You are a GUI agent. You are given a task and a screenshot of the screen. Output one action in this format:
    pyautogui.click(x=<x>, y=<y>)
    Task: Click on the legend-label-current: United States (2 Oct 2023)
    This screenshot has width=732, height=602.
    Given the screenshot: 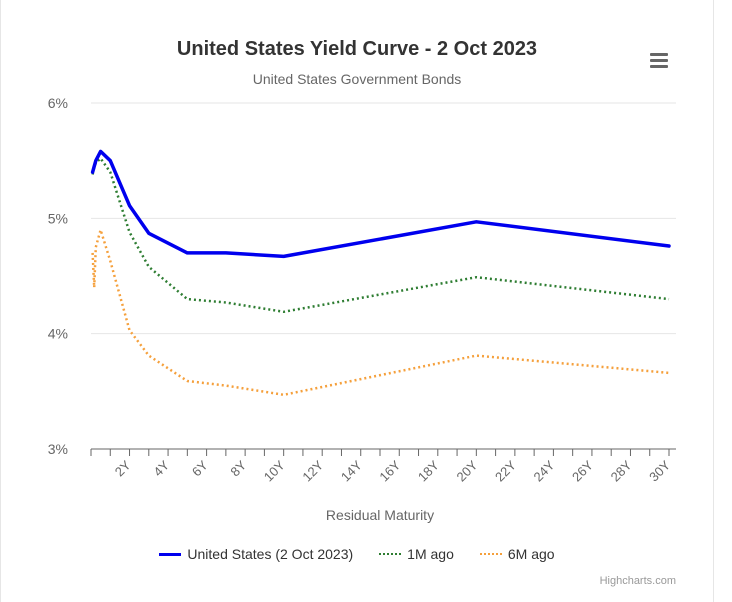 What is the action you would take?
    pyautogui.click(x=270, y=554)
    